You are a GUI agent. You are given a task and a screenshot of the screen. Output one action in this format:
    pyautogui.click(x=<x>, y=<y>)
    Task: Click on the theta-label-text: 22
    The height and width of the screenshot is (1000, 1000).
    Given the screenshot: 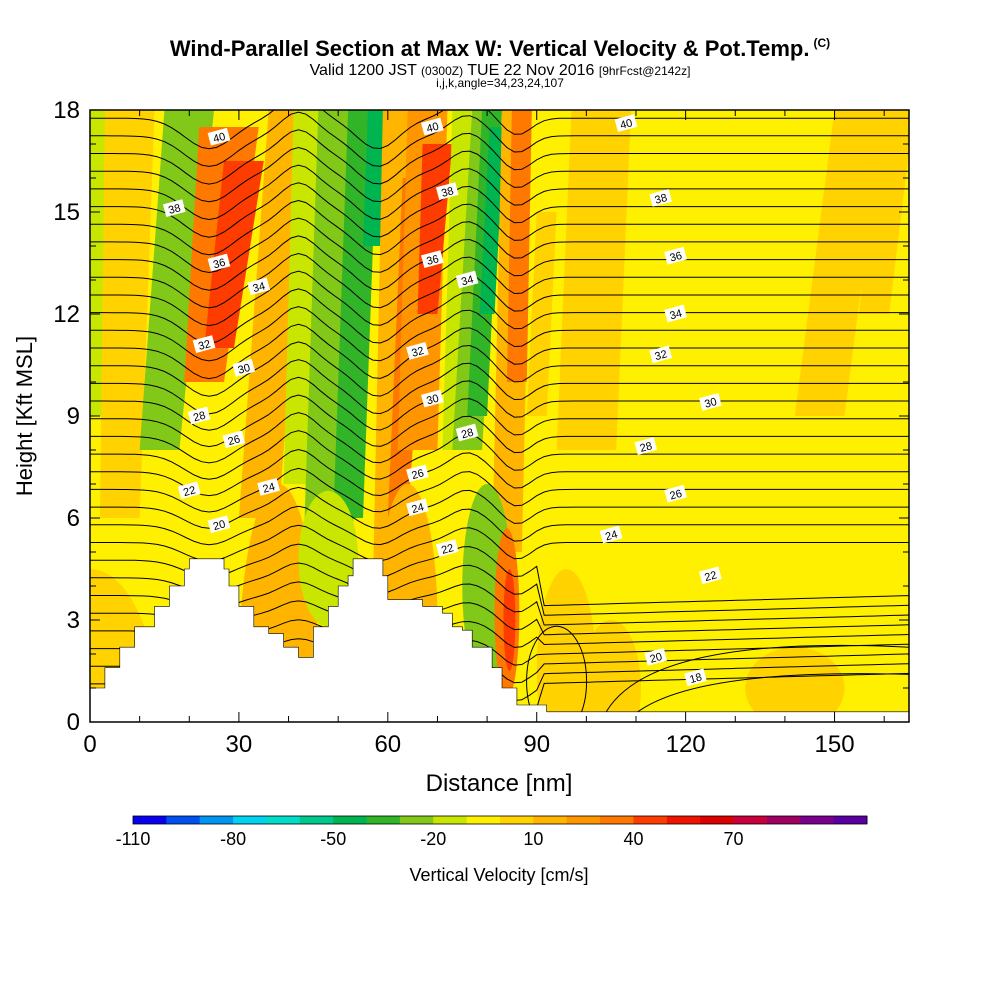 What is the action you would take?
    pyautogui.click(x=710, y=576)
    